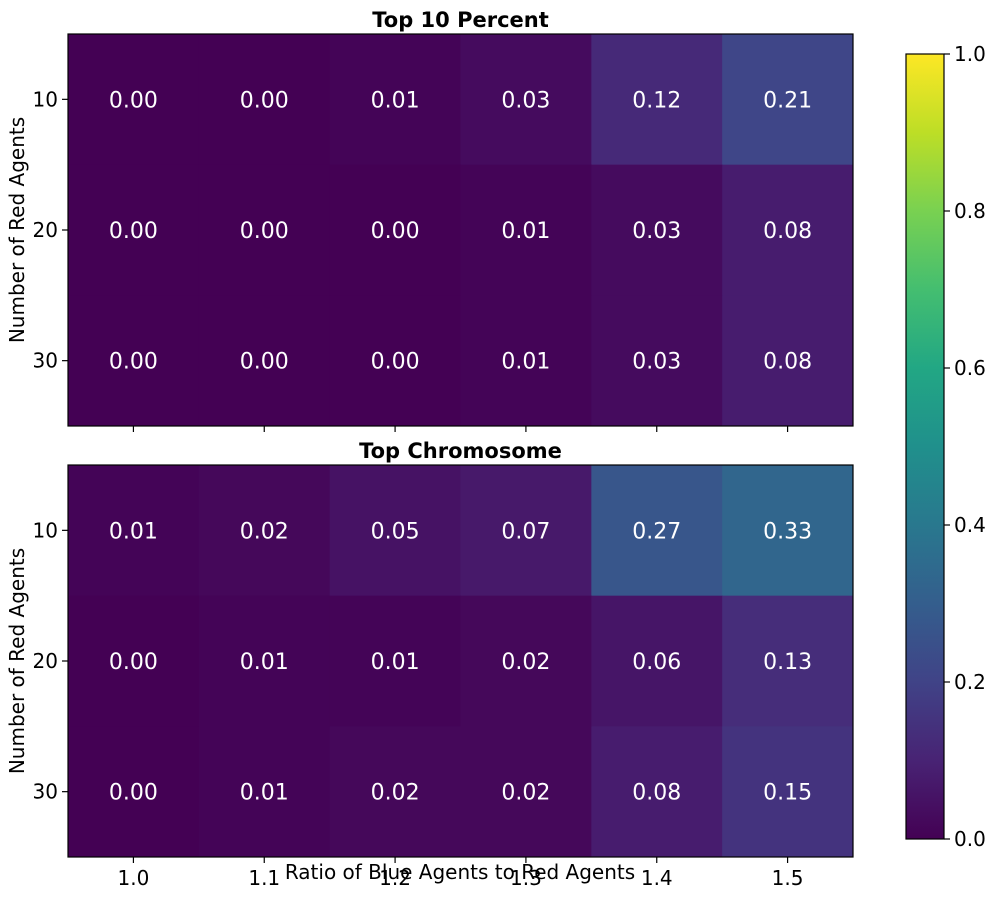 This screenshot has width=996, height=921. I want to click on colorbar-tick-label: 0.0, so click(970, 839).